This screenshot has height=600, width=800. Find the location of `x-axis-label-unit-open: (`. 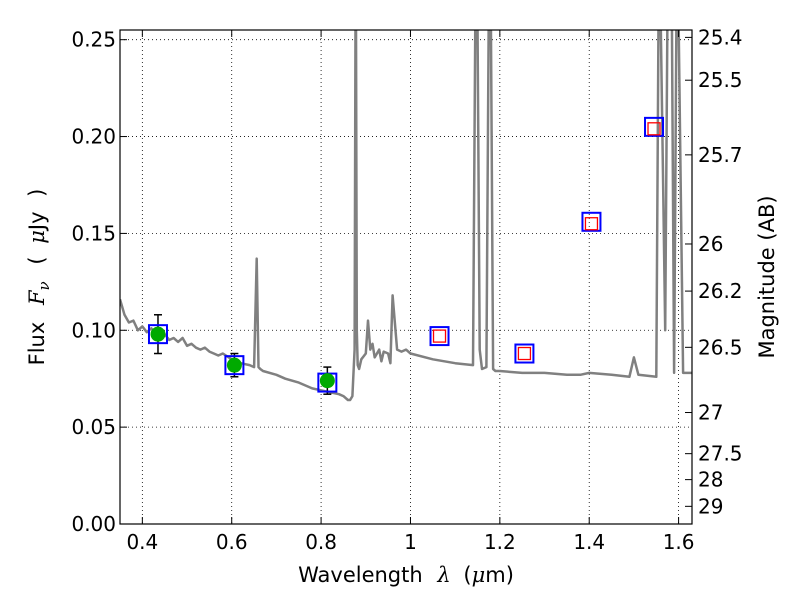

x-axis-label-unit-open: ( is located at coordinates (467, 575).